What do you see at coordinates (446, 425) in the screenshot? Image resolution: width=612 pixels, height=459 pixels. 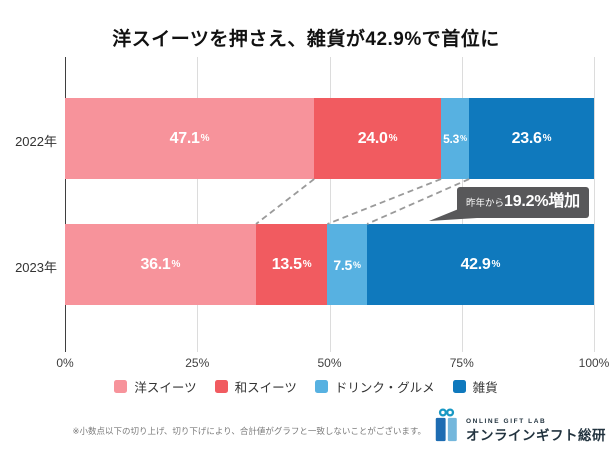 I see `gift-box-icon` at bounding box center [446, 425].